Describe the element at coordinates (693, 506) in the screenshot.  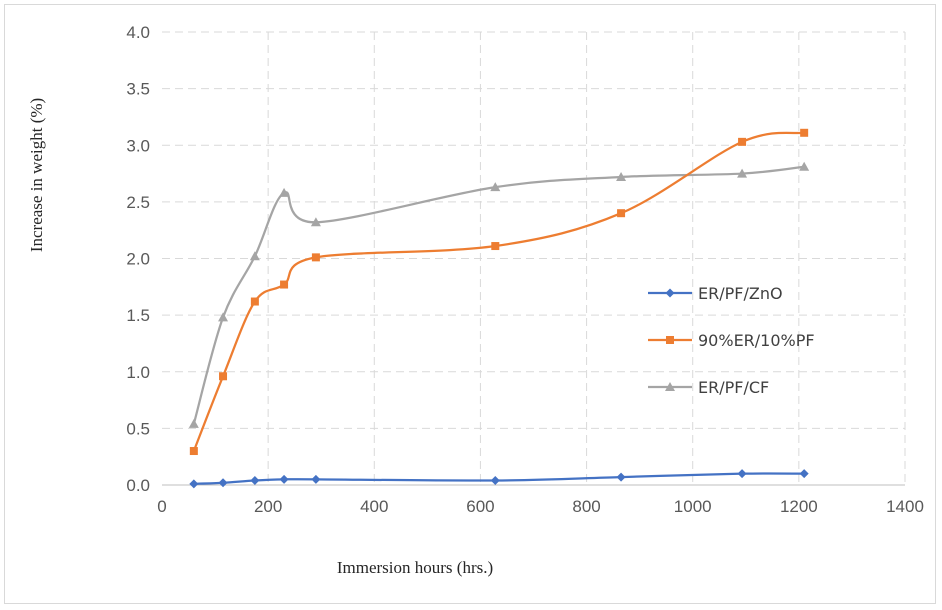
I see `x-tick-label: 1000` at that location.